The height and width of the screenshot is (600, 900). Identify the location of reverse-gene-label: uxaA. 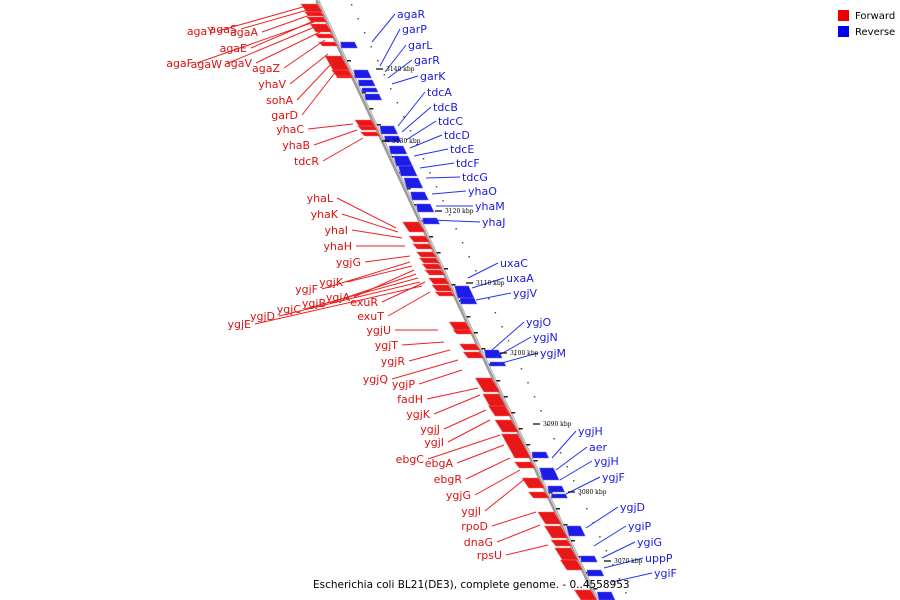
(520, 278).